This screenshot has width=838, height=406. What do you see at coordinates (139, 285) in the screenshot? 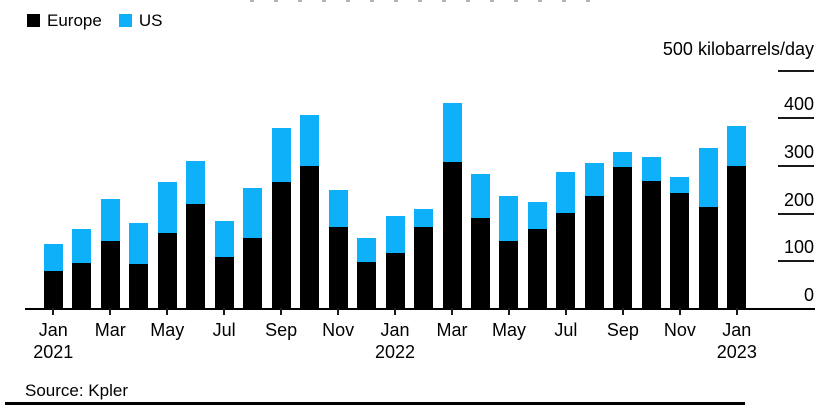
I see `bar-europe-Apr-2021` at bounding box center [139, 285].